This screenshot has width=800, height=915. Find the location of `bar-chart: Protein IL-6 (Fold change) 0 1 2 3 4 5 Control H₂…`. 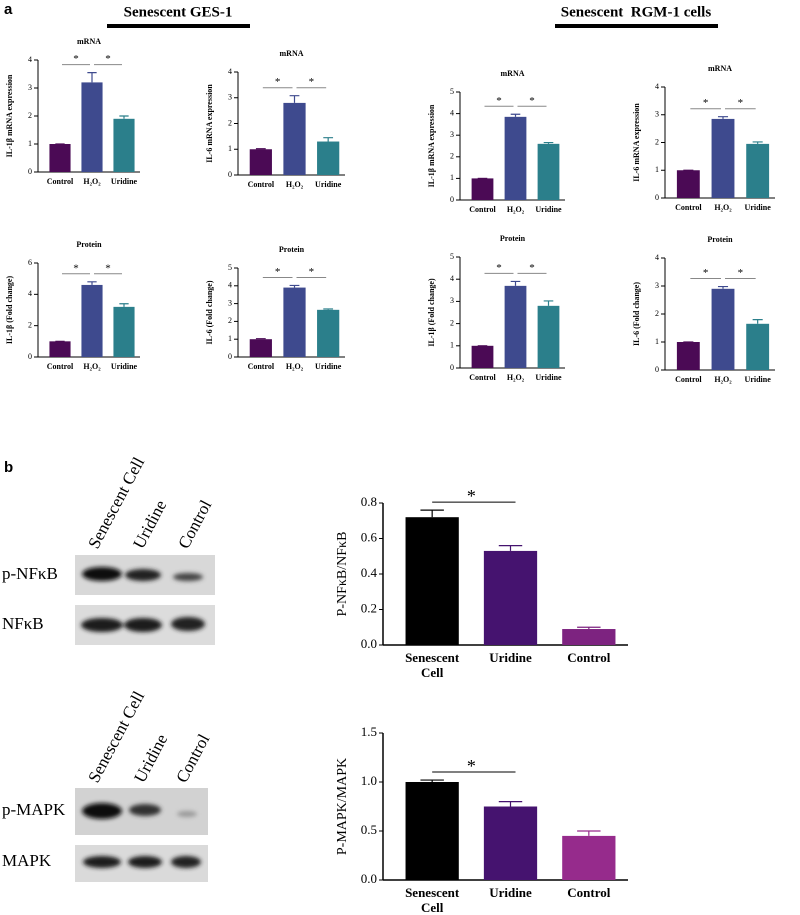

bar-chart: Protein IL-6 (Fold change) 0 1 2 3 4 5 Control H₂… is located at coordinates (275, 308).